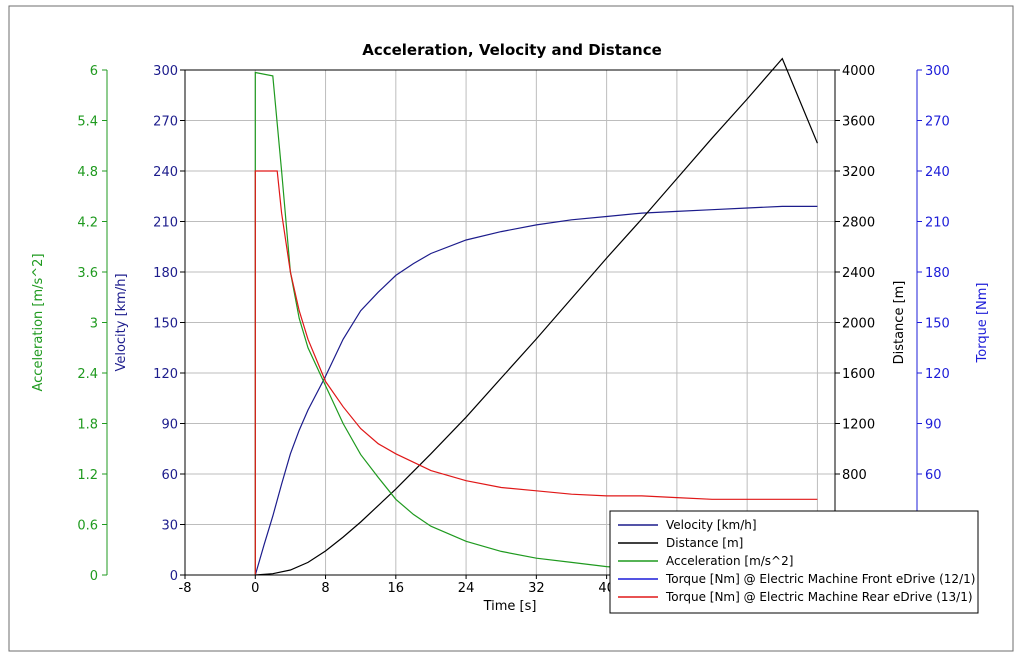  Describe the element at coordinates (704, 543) in the screenshot. I see `legend-label: Distance [m]` at that location.